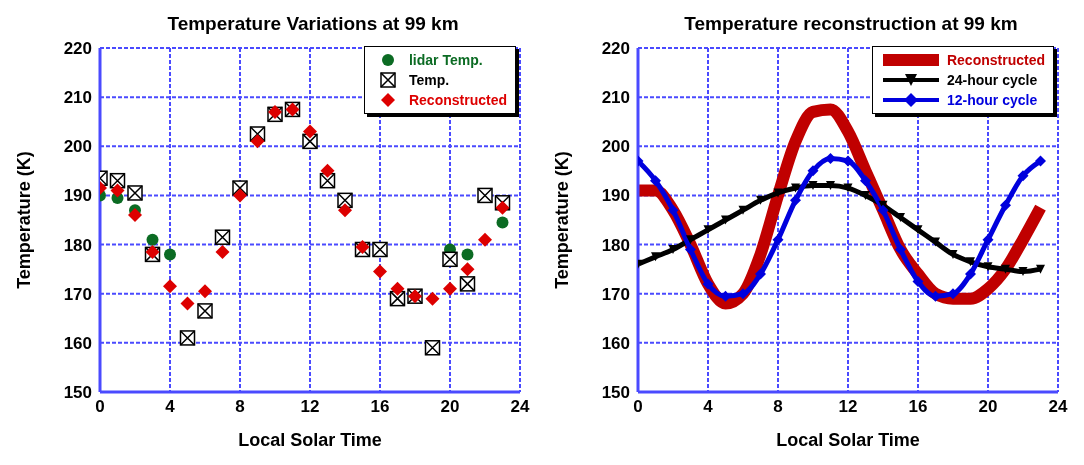 This screenshot has height=465, width=1084. Describe the element at coordinates (313, 24) in the screenshot. I see `chart-title: Temperature Variations at 99 km` at that location.